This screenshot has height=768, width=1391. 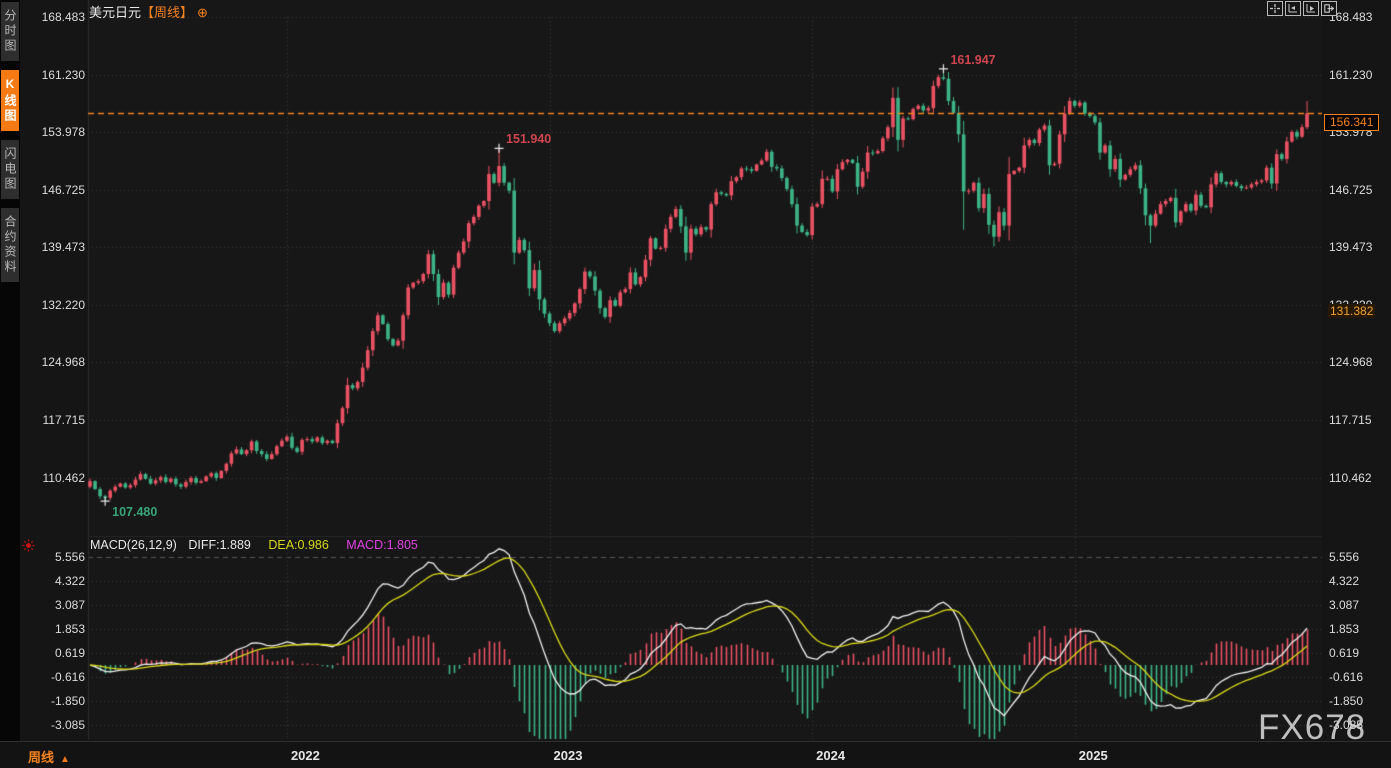 What do you see at coordinates (115, 12) in the screenshot?
I see `symbol-name: 美元日元` at bounding box center [115, 12].